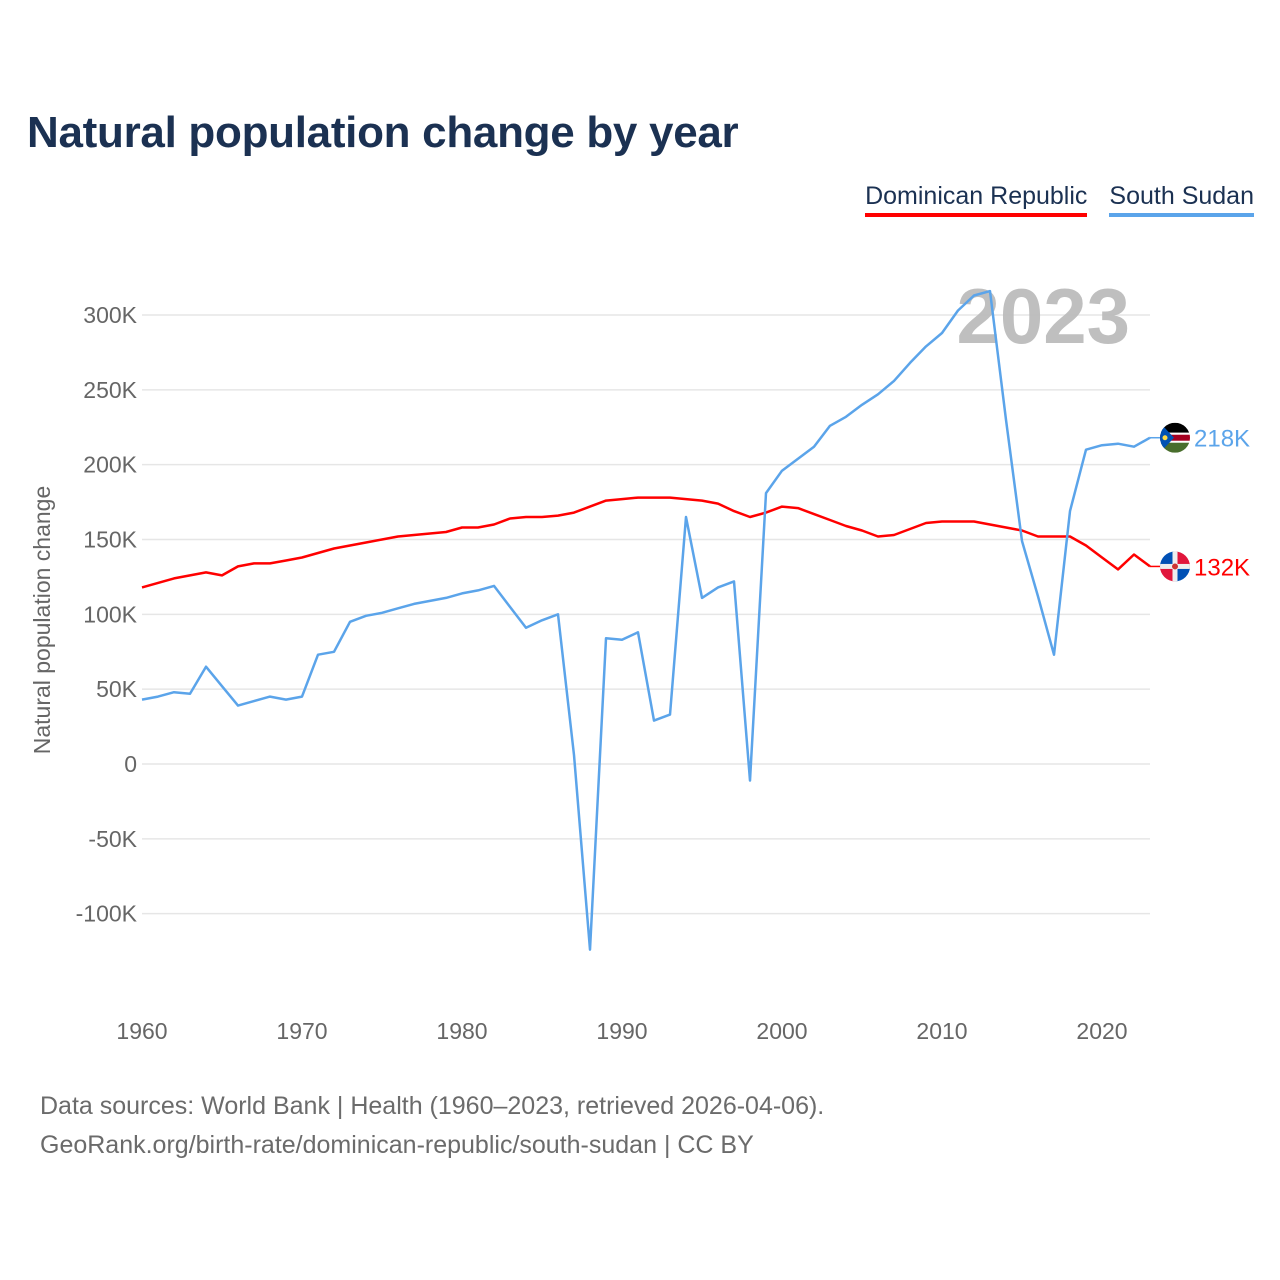  I want to click on year-watermark: 2023, so click(1043, 316).